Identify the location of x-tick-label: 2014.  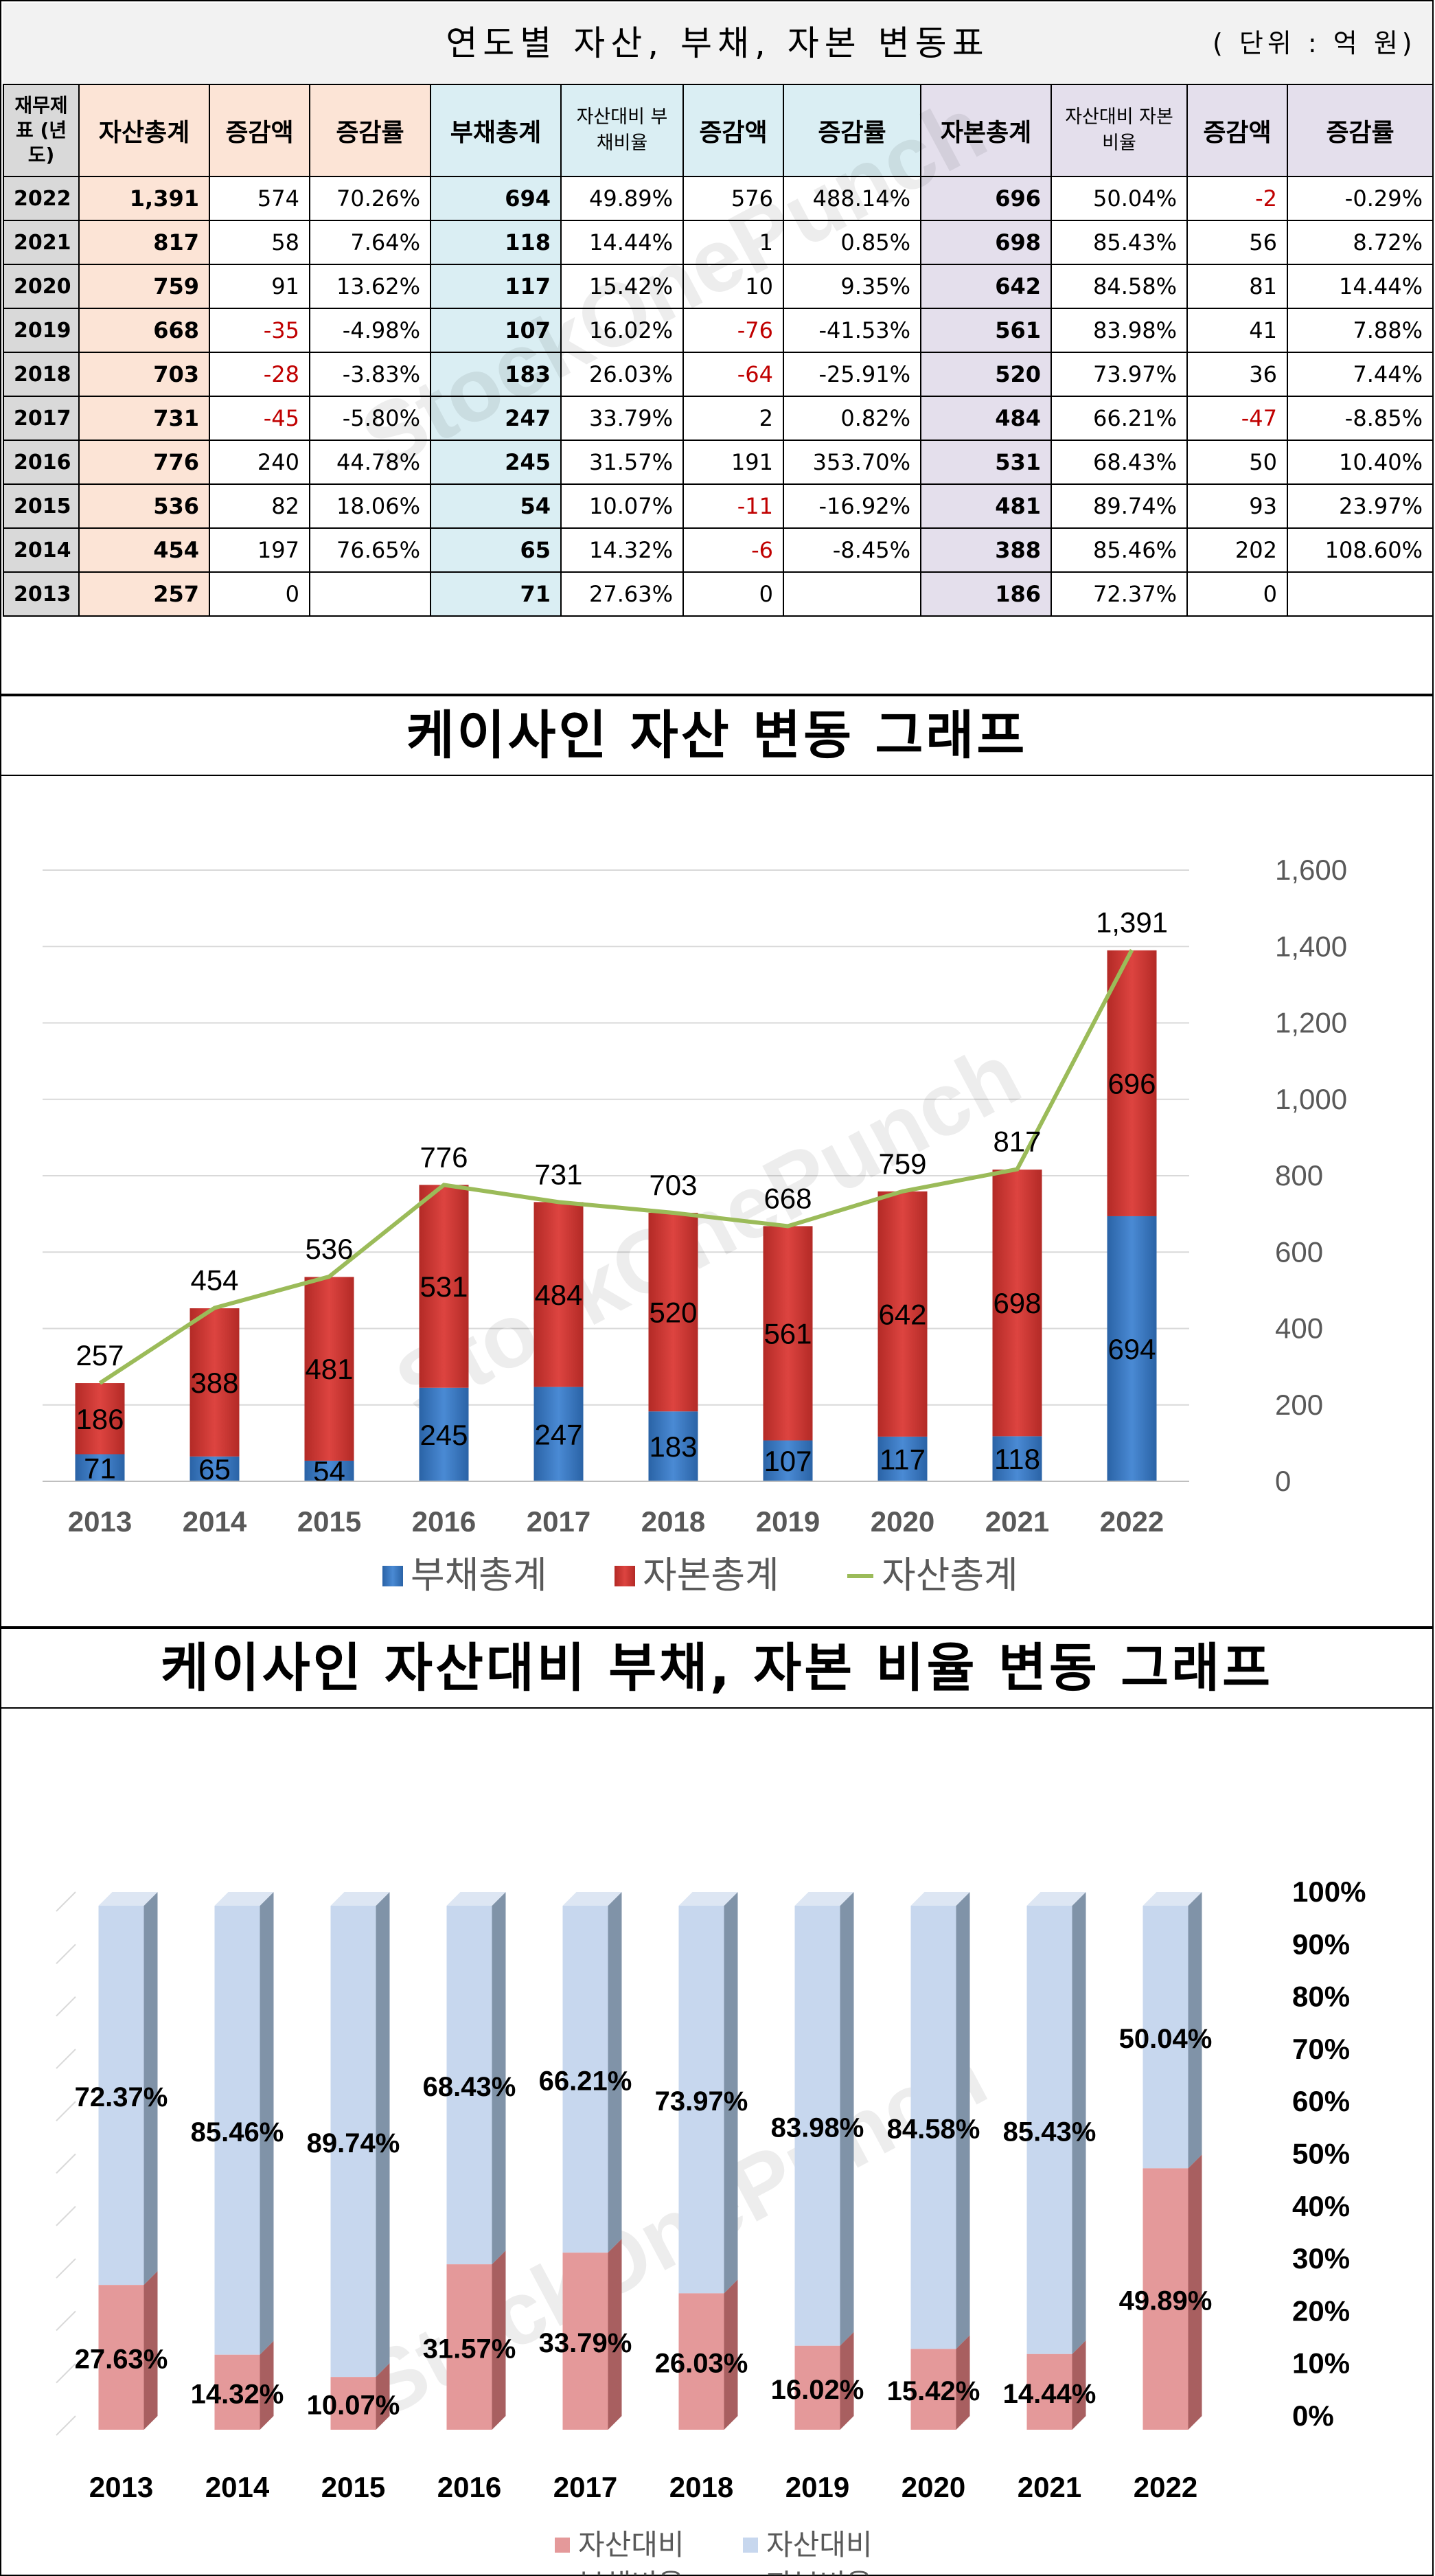
(237, 2487).